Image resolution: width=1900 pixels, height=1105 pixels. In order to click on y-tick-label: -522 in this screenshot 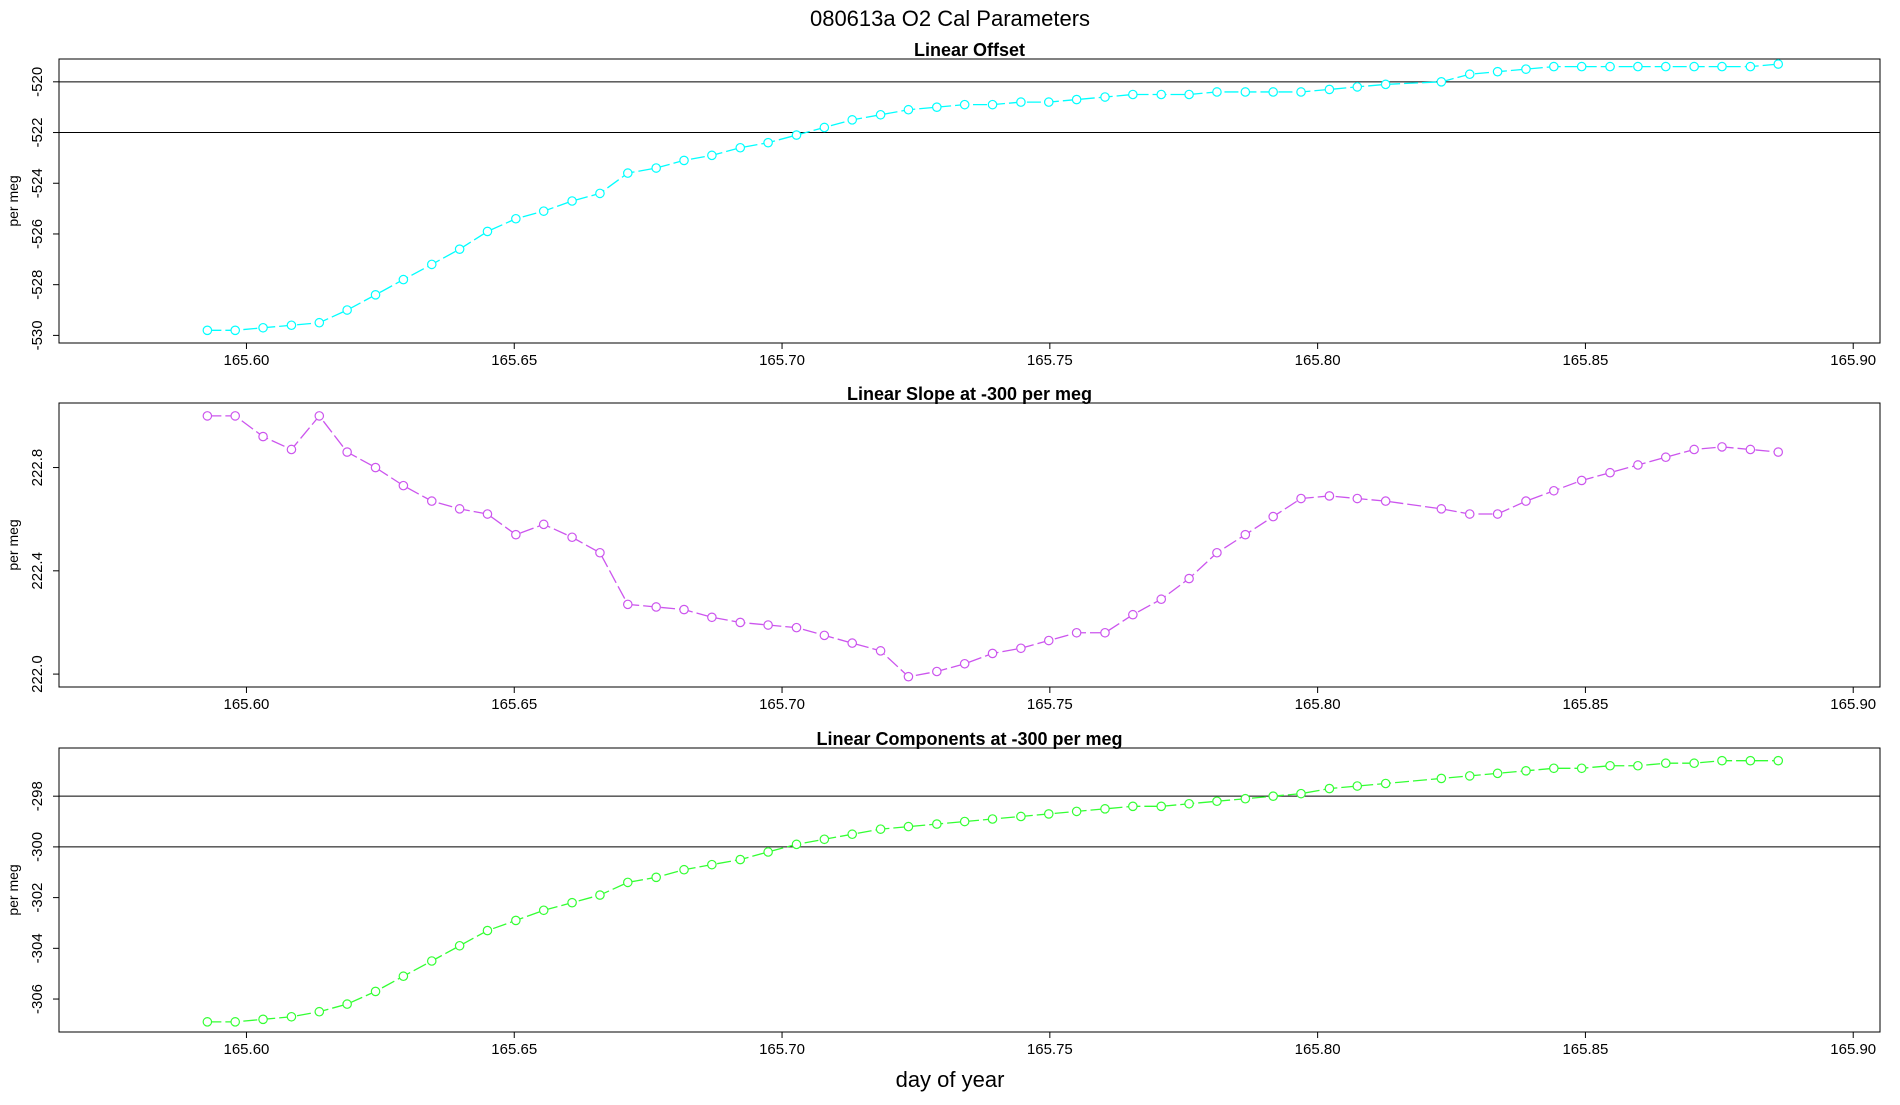, I will do `click(37, 133)`.